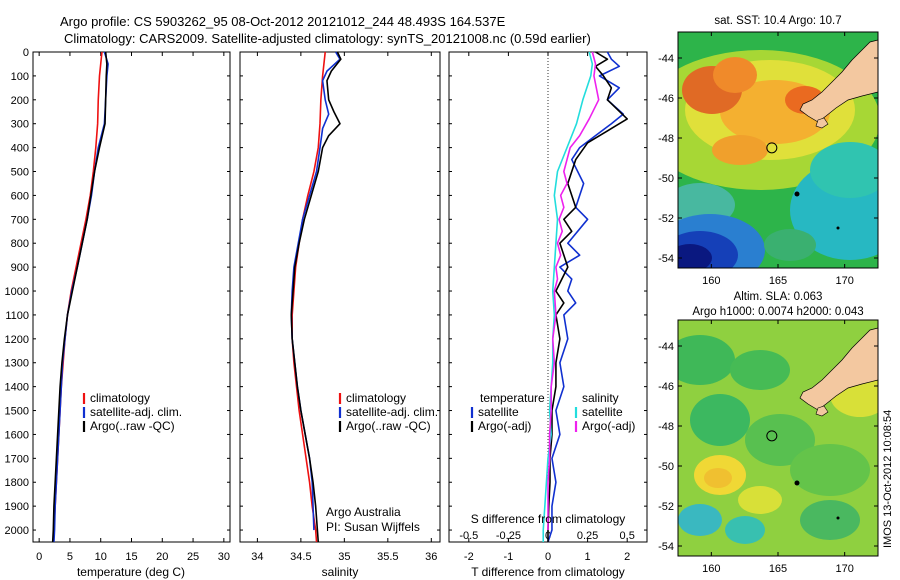 This screenshot has width=900, height=580. Describe the element at coordinates (309, 297) in the screenshot. I see `series-line-climatology` at that location.